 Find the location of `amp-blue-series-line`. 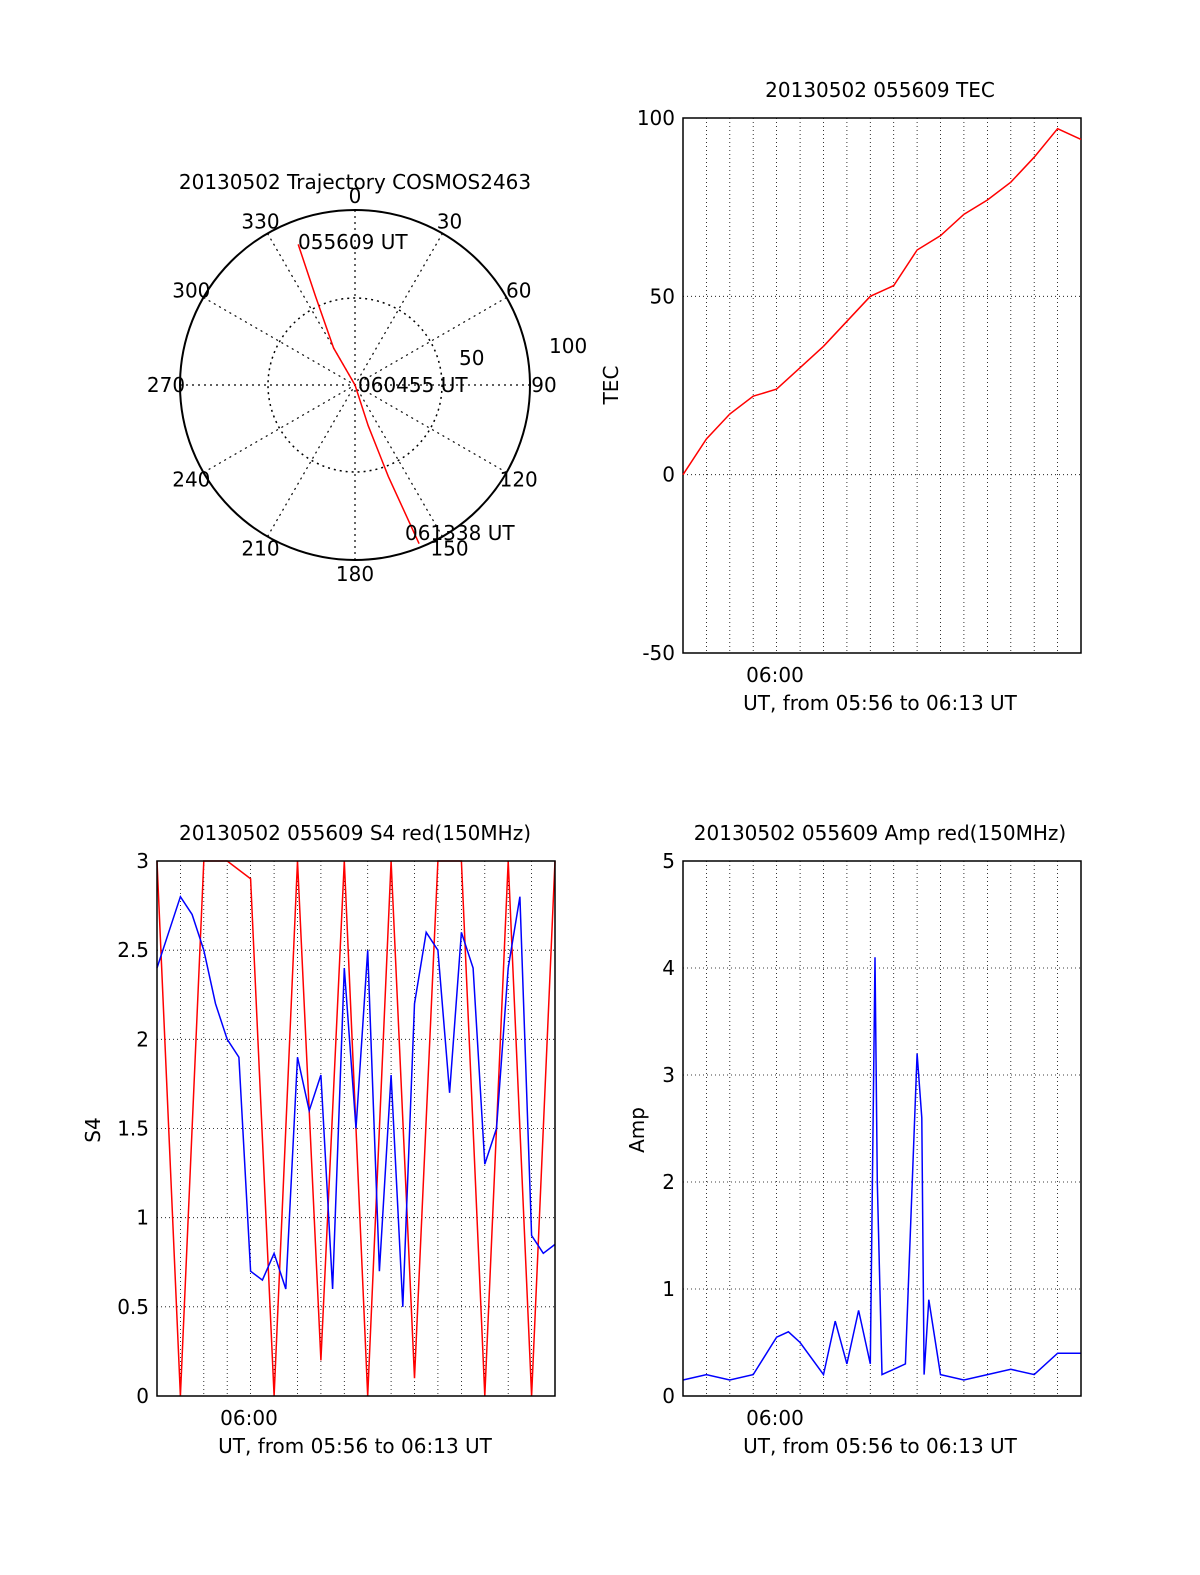

amp-blue-series-line is located at coordinates (881, 1169).